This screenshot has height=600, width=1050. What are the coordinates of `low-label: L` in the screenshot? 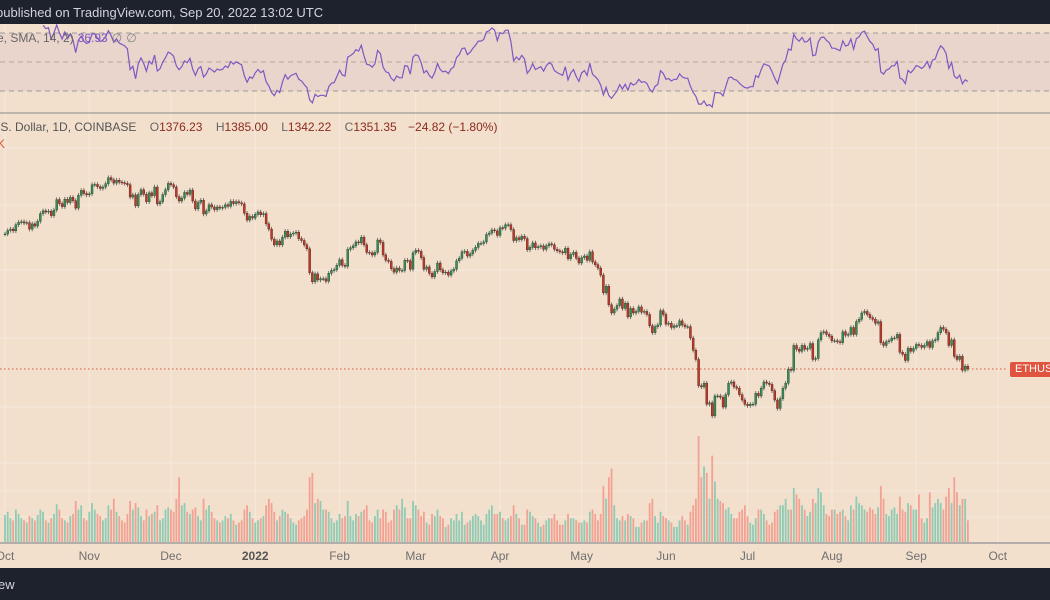 It's located at (284, 127).